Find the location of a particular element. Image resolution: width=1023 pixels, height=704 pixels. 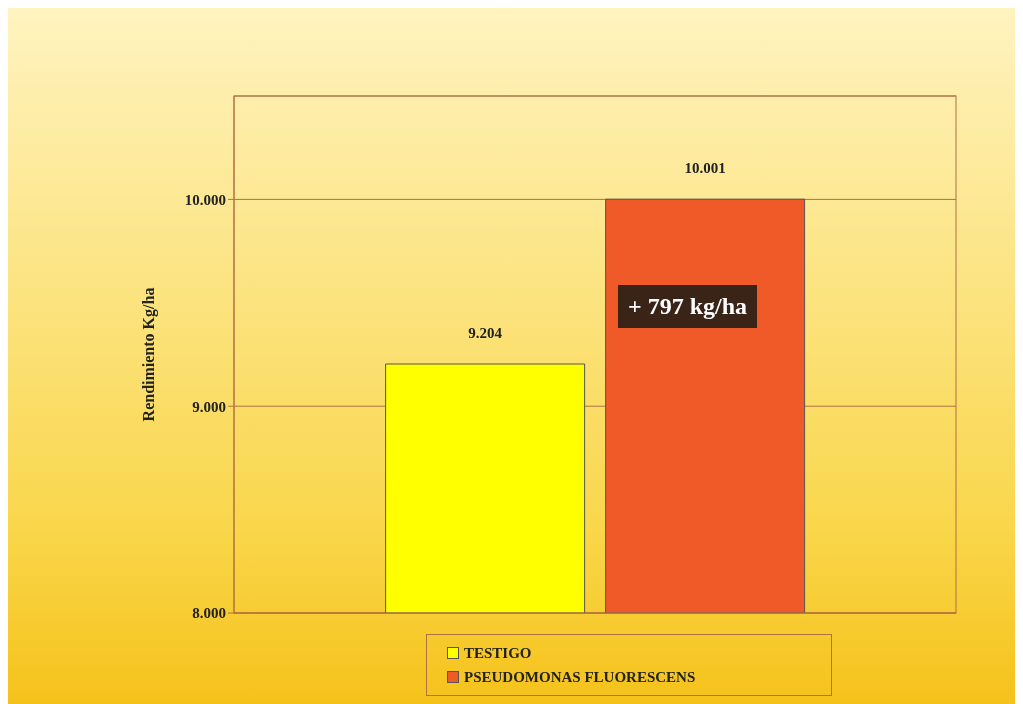

data-label: 10.001 is located at coordinates (705, 168).